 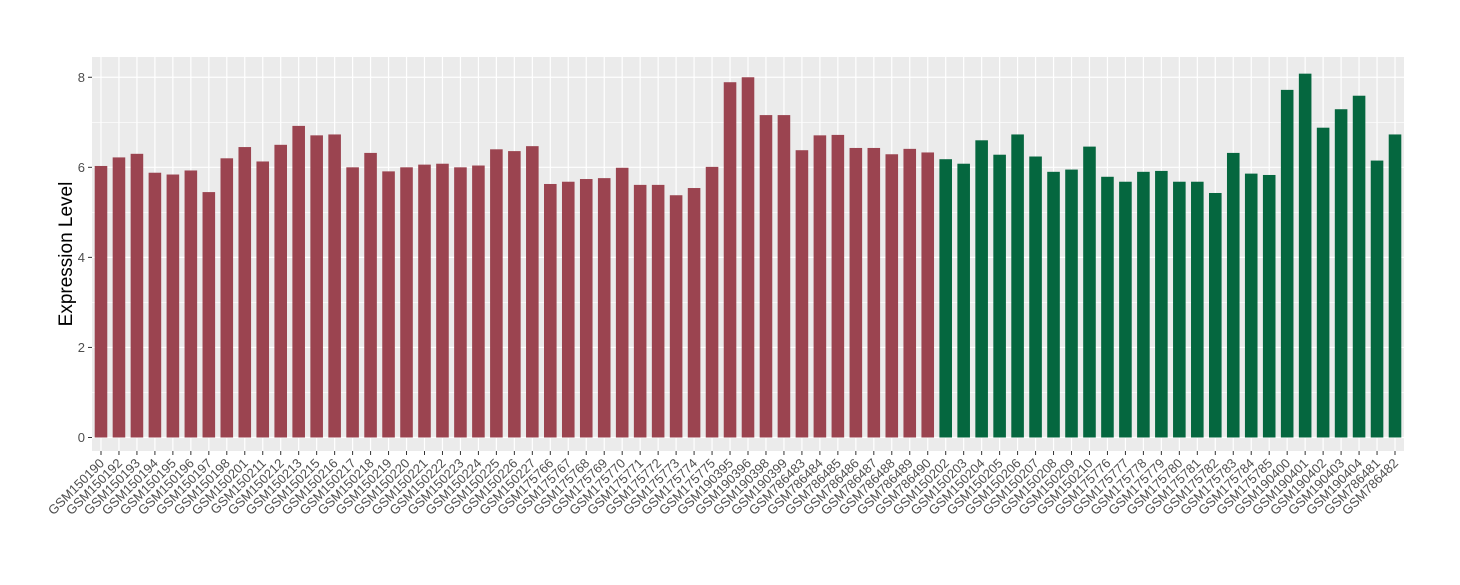 What do you see at coordinates (81, 77) in the screenshot?
I see `y-tick-label: 8` at bounding box center [81, 77].